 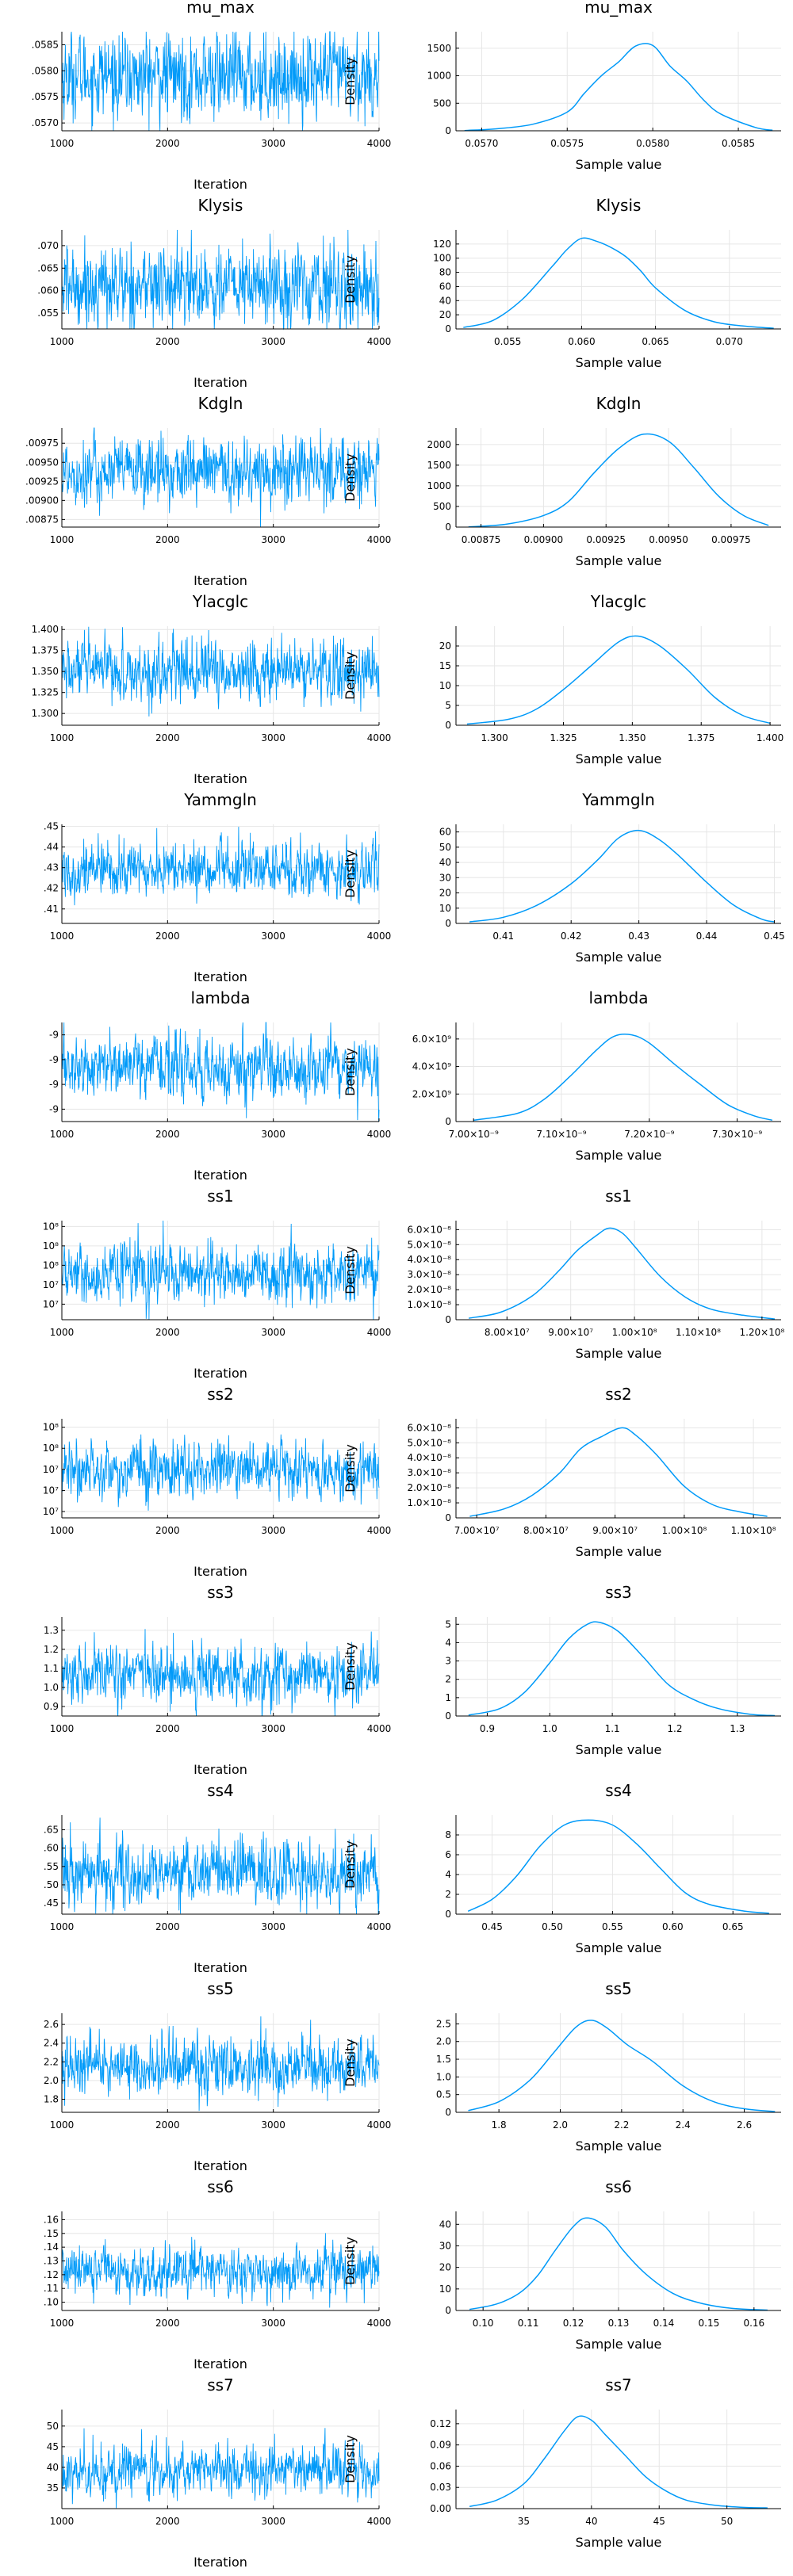 I want to click on density-x-tick-label: 40, so click(x=591, y=2521).